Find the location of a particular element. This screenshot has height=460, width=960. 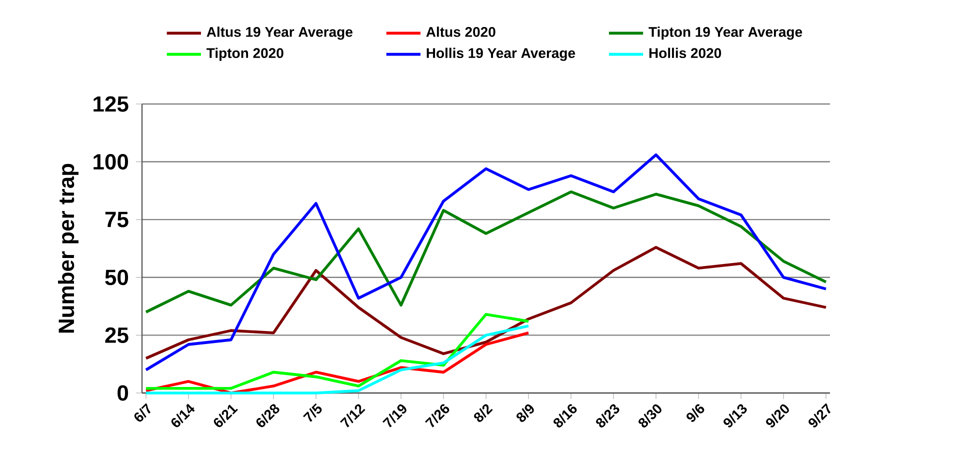

y-tick-label: 25 is located at coordinates (116, 335).